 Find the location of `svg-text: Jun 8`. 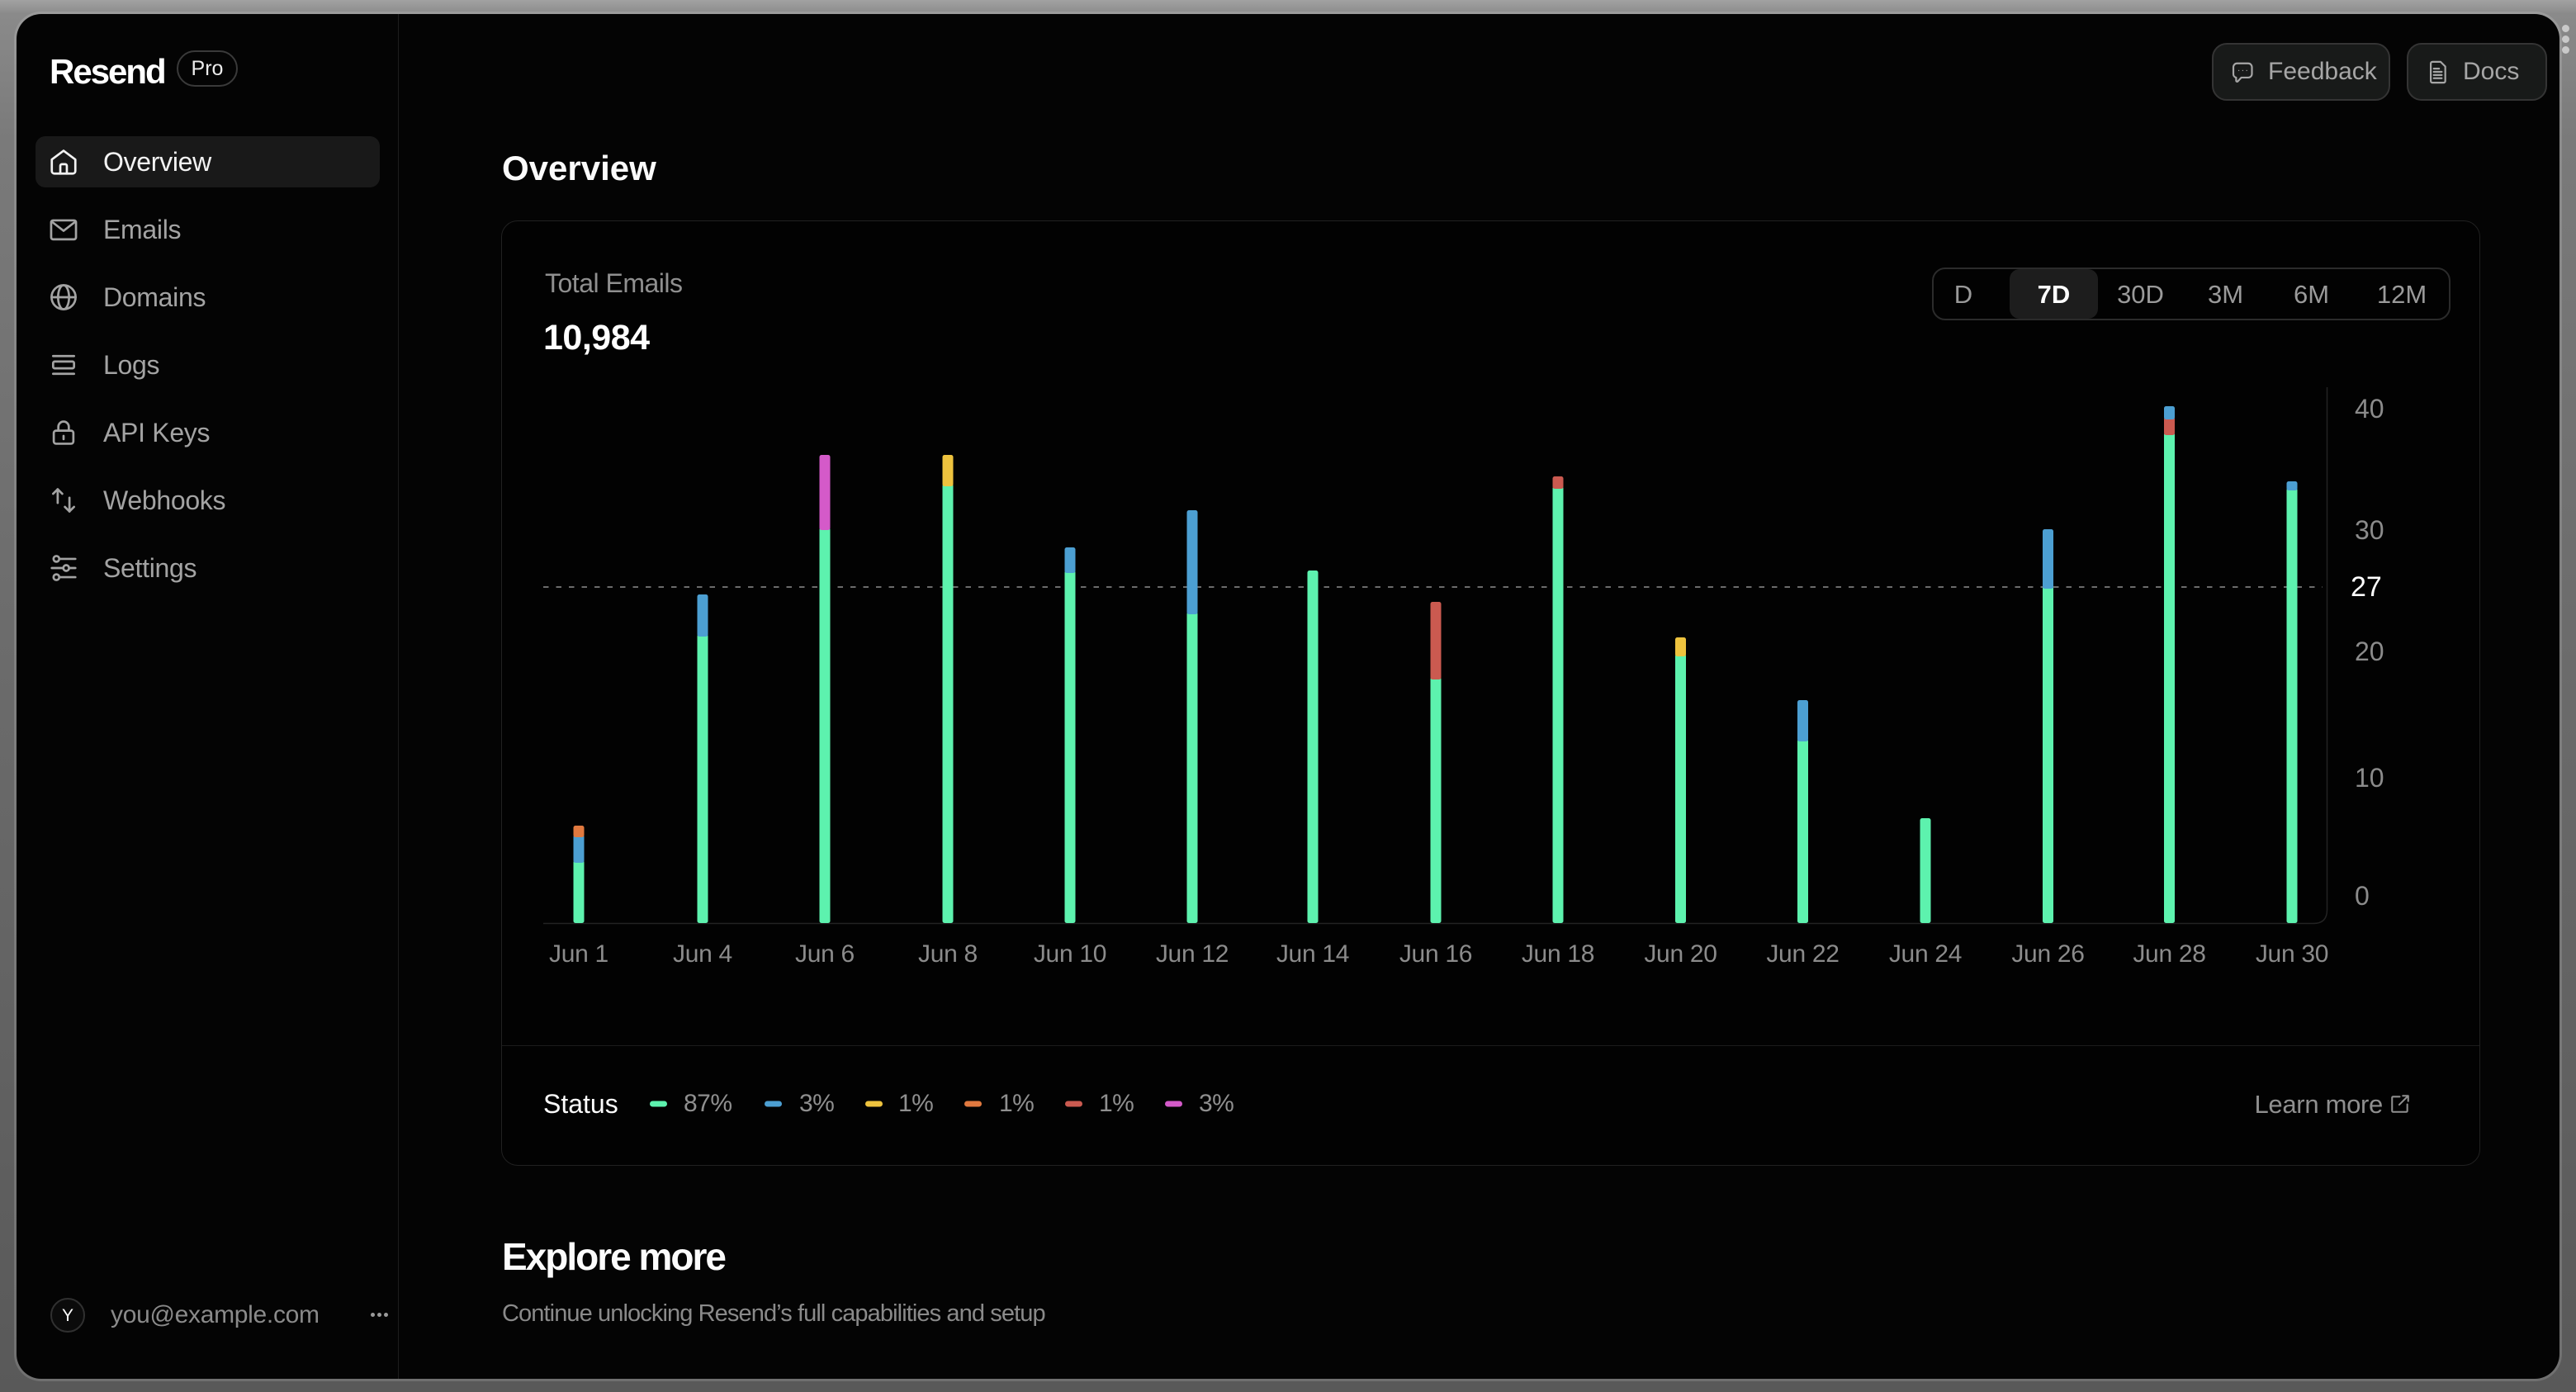

svg-text: Jun 8 is located at coordinates (948, 954).